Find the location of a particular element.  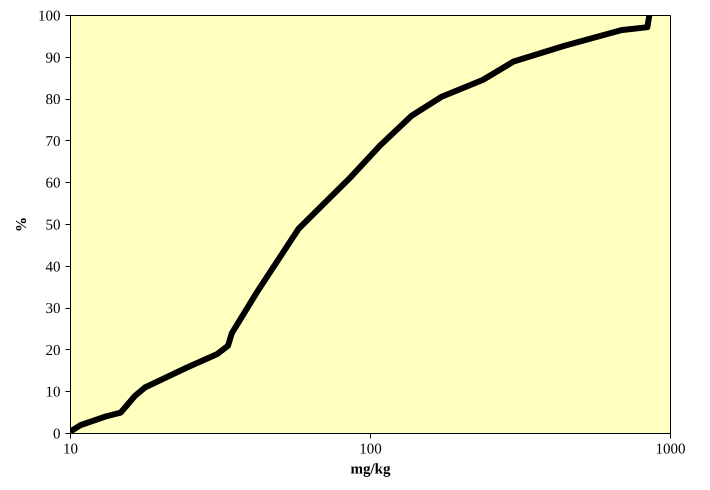

x-tick-label: 1000 is located at coordinates (671, 450).